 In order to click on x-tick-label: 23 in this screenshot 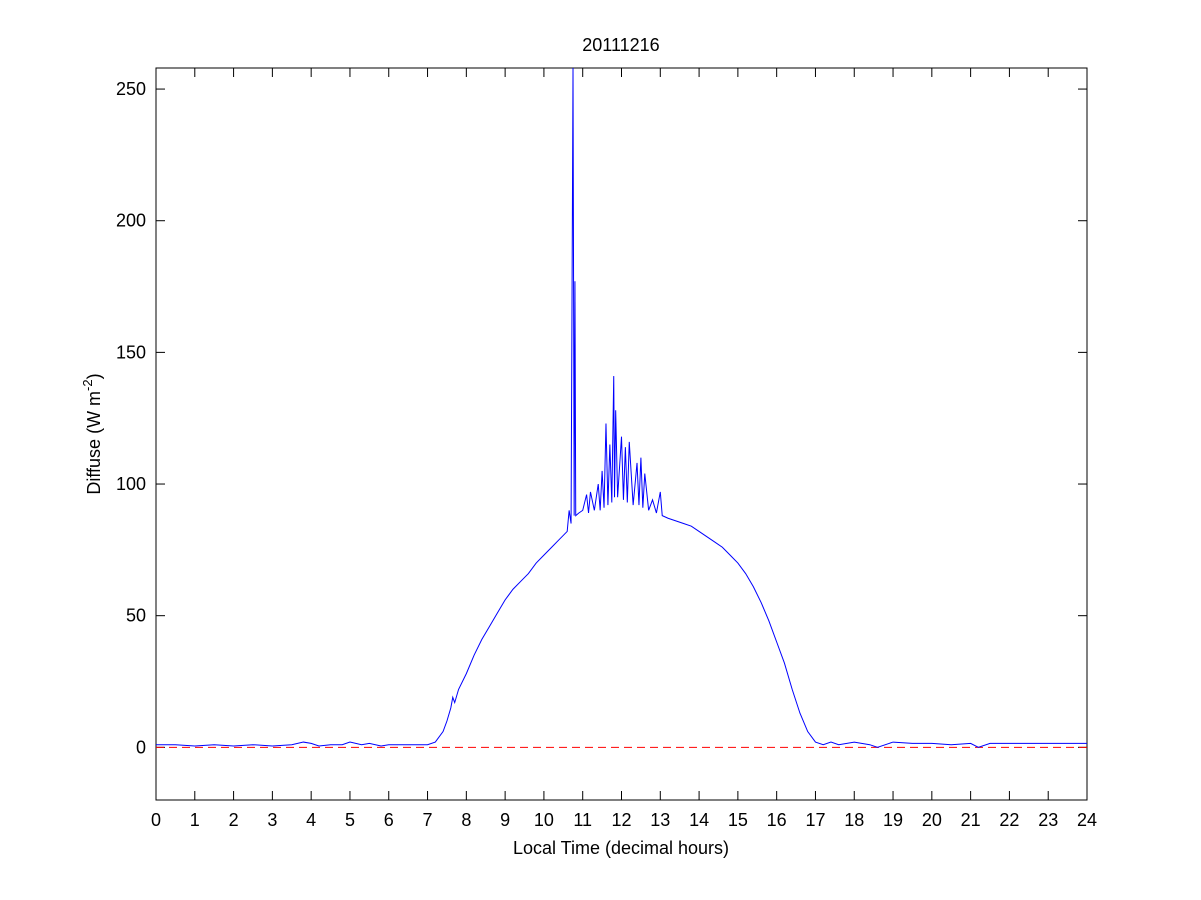, I will do `click(1048, 820)`.